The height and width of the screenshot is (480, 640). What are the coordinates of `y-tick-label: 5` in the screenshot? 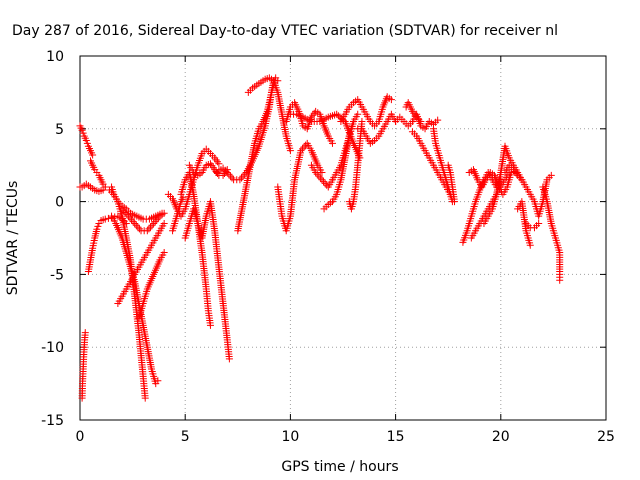 It's located at (59, 130).